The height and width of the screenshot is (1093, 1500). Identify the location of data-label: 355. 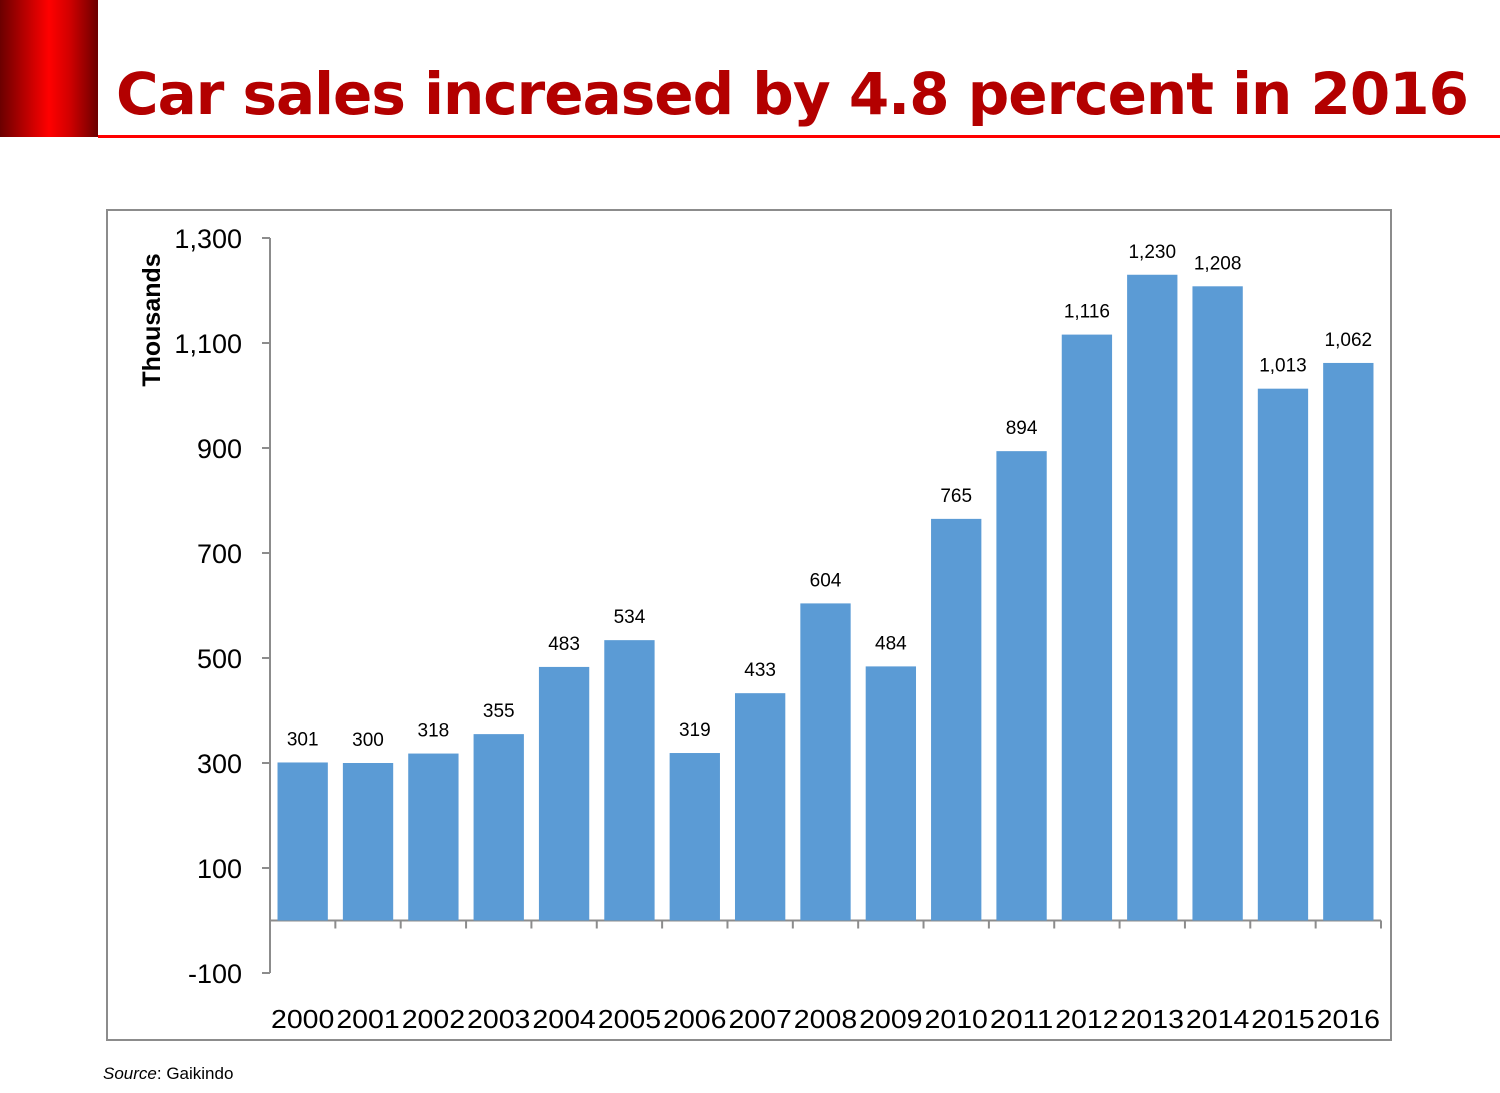
(499, 711).